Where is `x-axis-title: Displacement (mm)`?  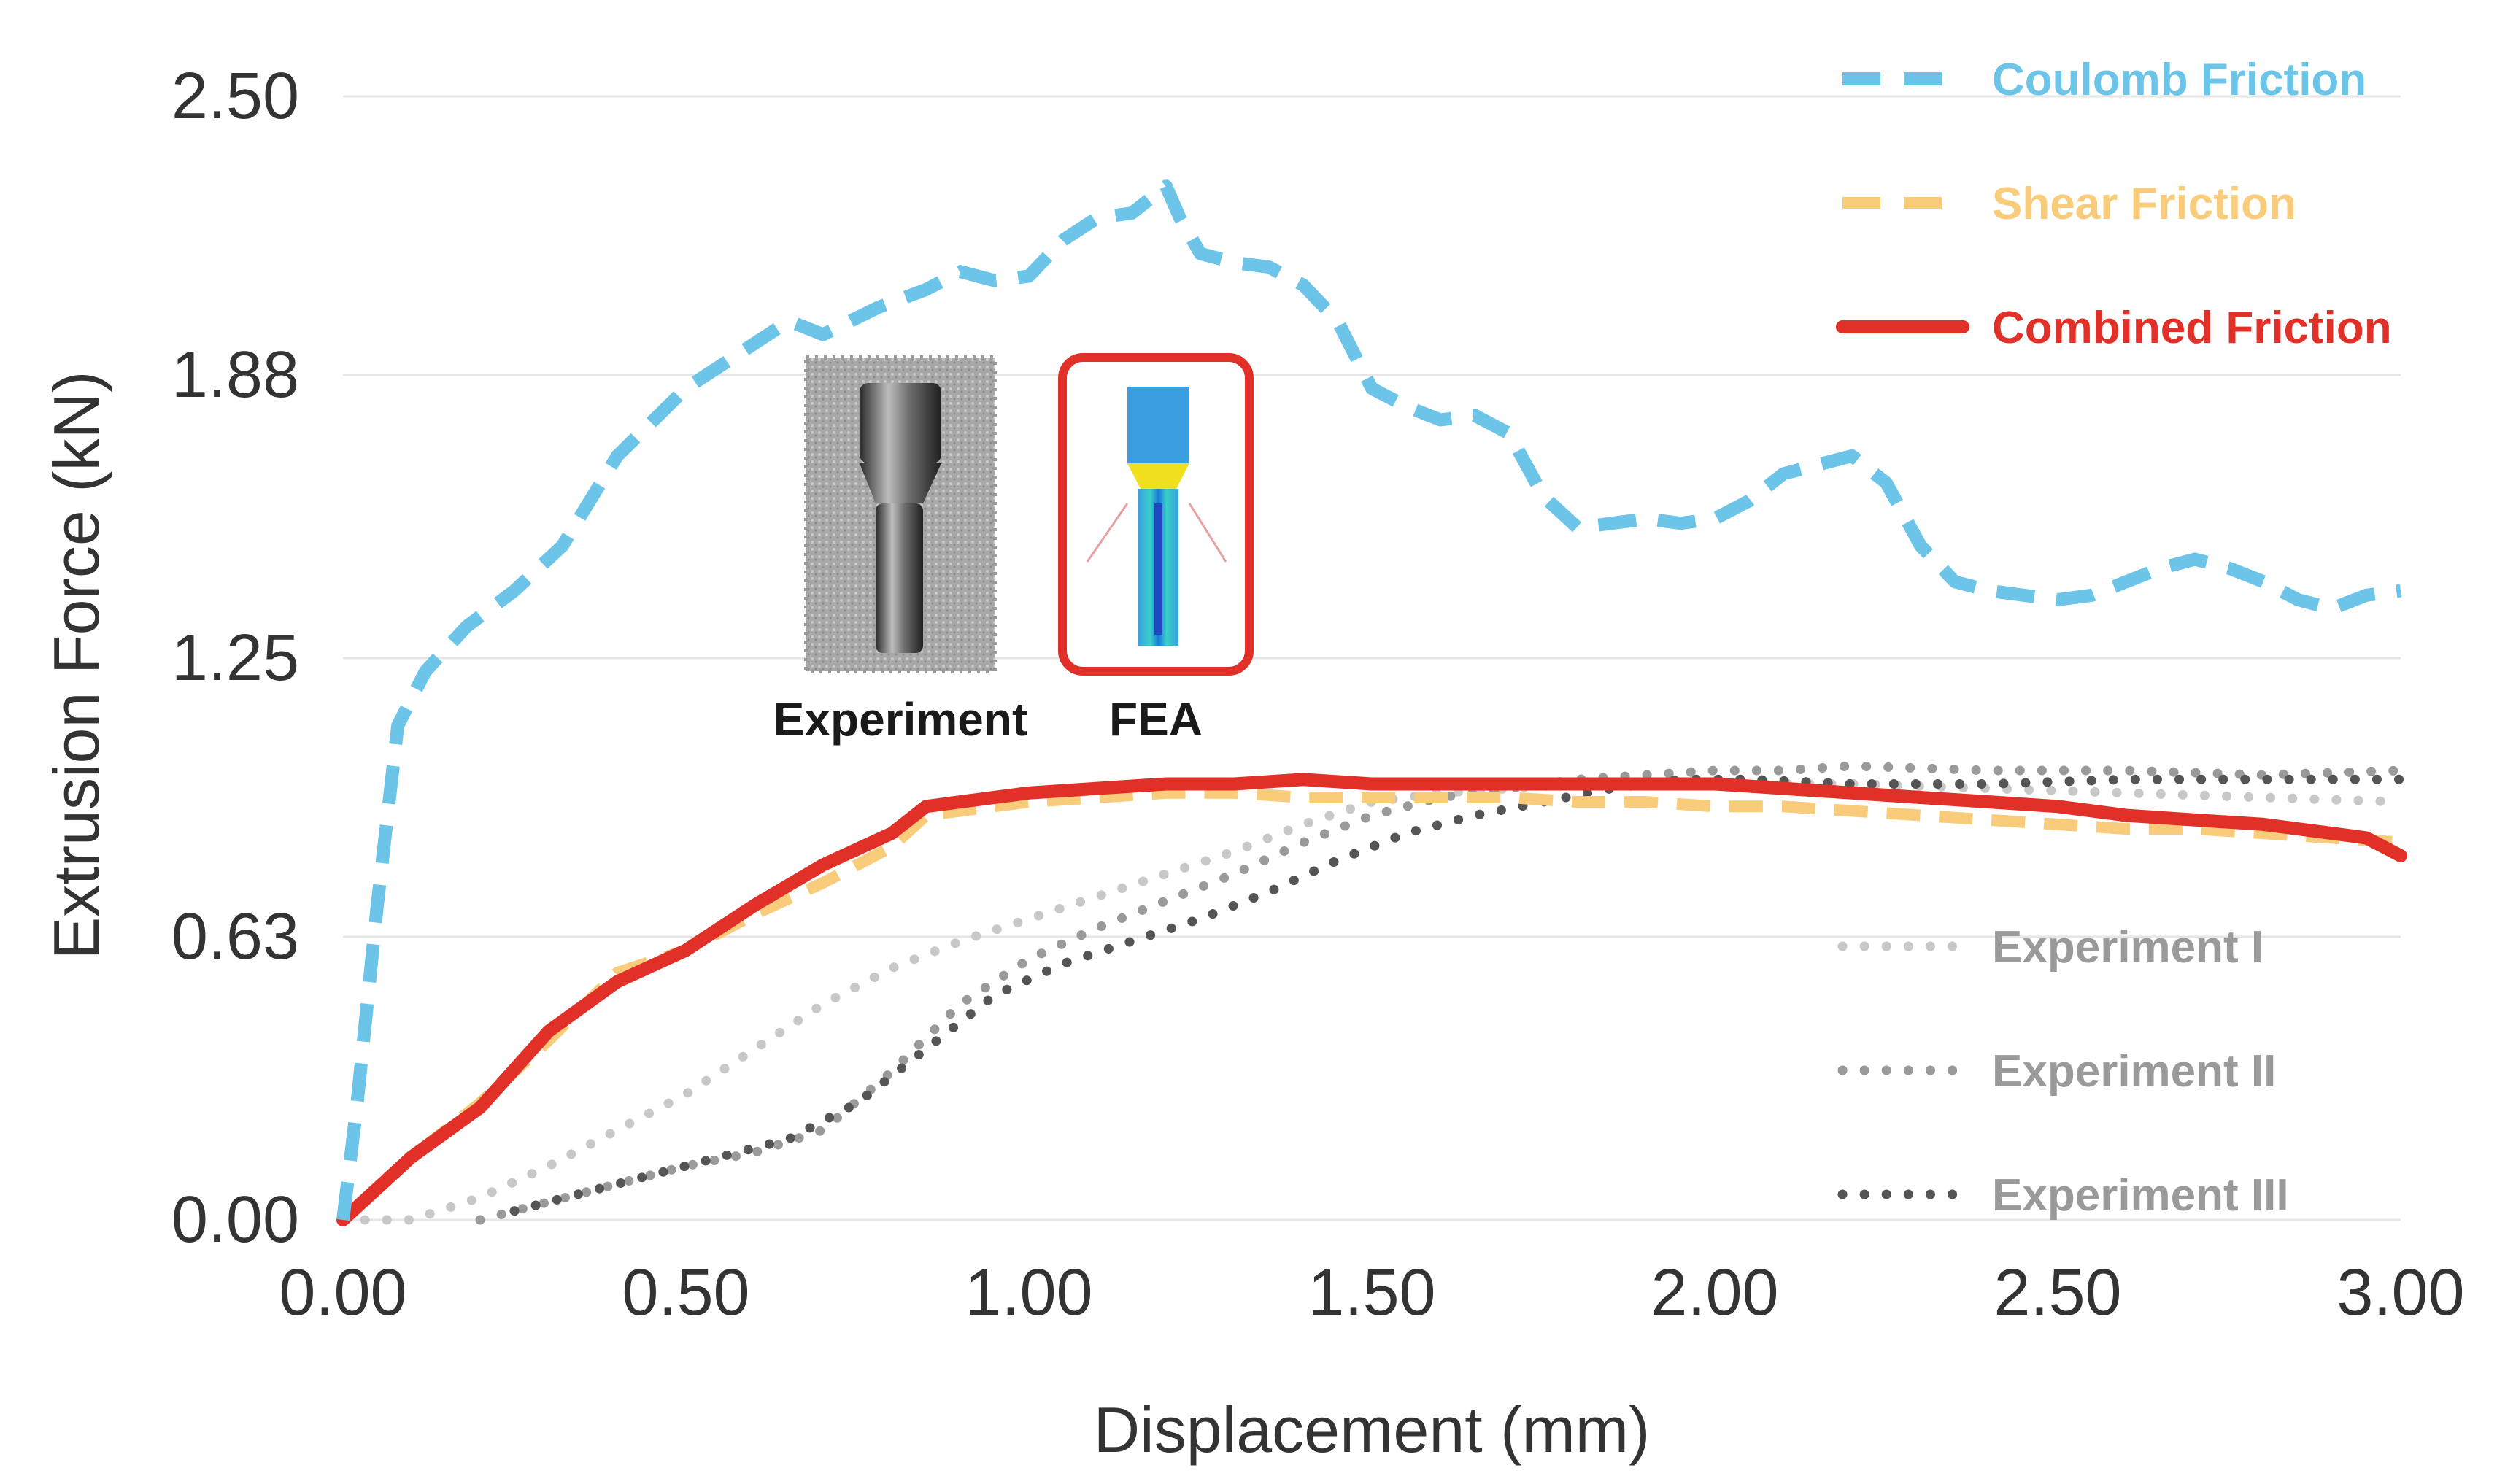
x-axis-title: Displacement (mm) is located at coordinates (1372, 1430).